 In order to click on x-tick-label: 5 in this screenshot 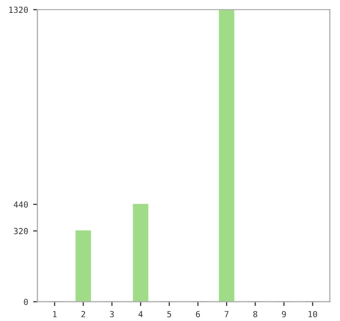, I will do `click(169, 314)`.